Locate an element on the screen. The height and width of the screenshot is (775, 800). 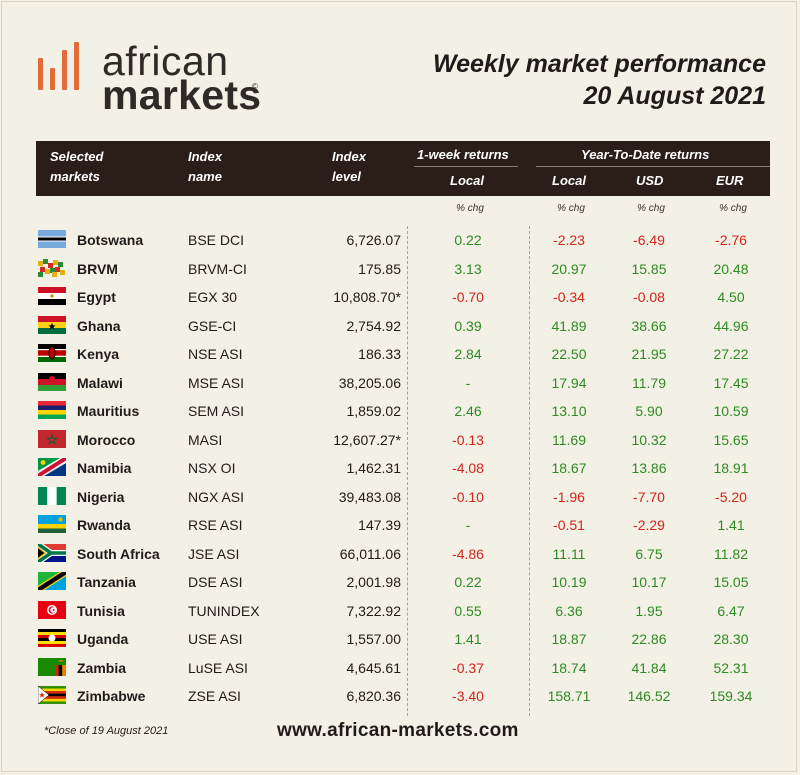
ytd-eur-return: 28.30 is located at coordinates (731, 639).